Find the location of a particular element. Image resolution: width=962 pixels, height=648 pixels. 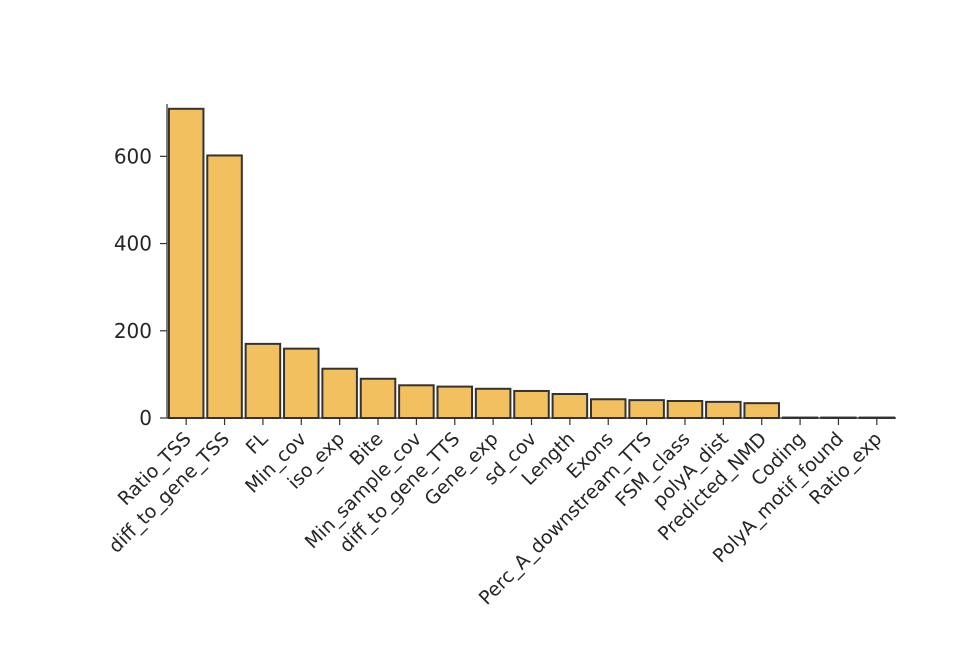

bar-fl is located at coordinates (263, 380).